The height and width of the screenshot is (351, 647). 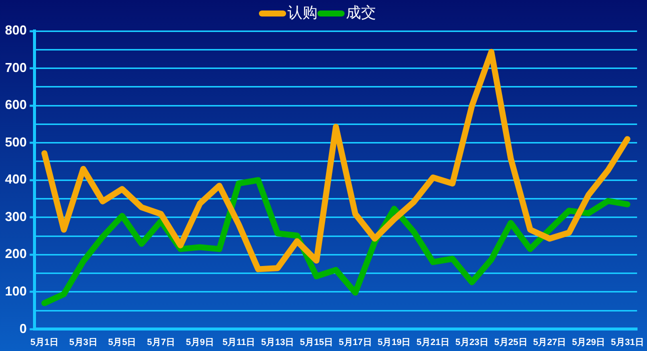 What do you see at coordinates (361, 12) in the screenshot?
I see `legend-label: 成交` at bounding box center [361, 12].